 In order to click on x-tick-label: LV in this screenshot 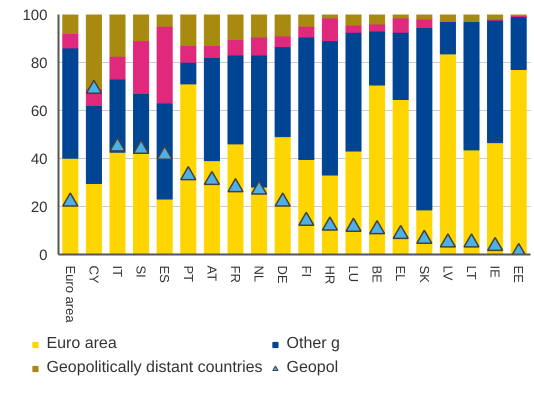, I will do `click(448, 273)`.